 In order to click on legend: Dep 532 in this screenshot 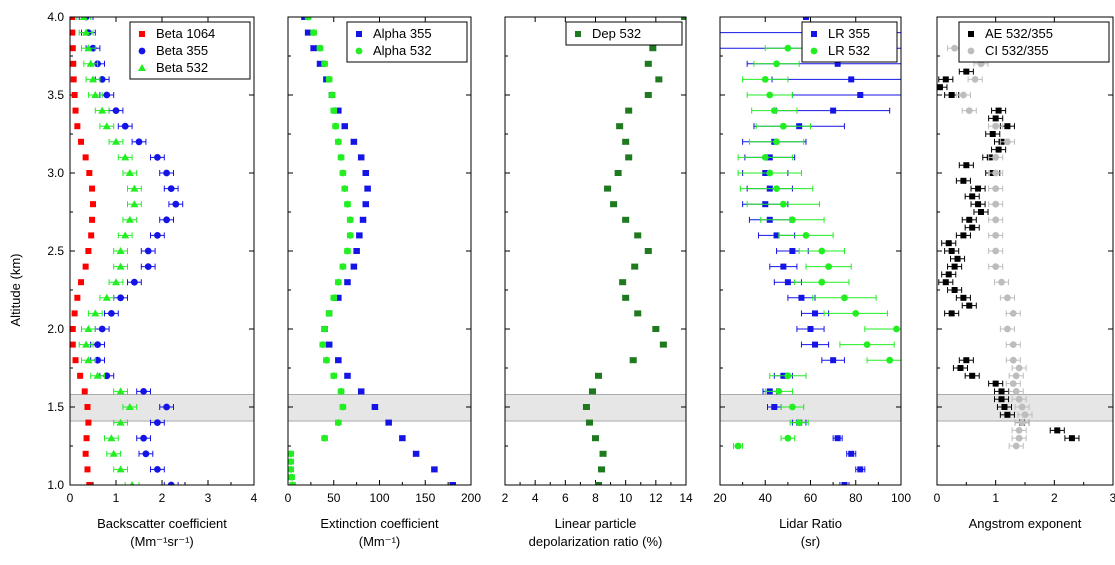, I will do `click(624, 33)`.